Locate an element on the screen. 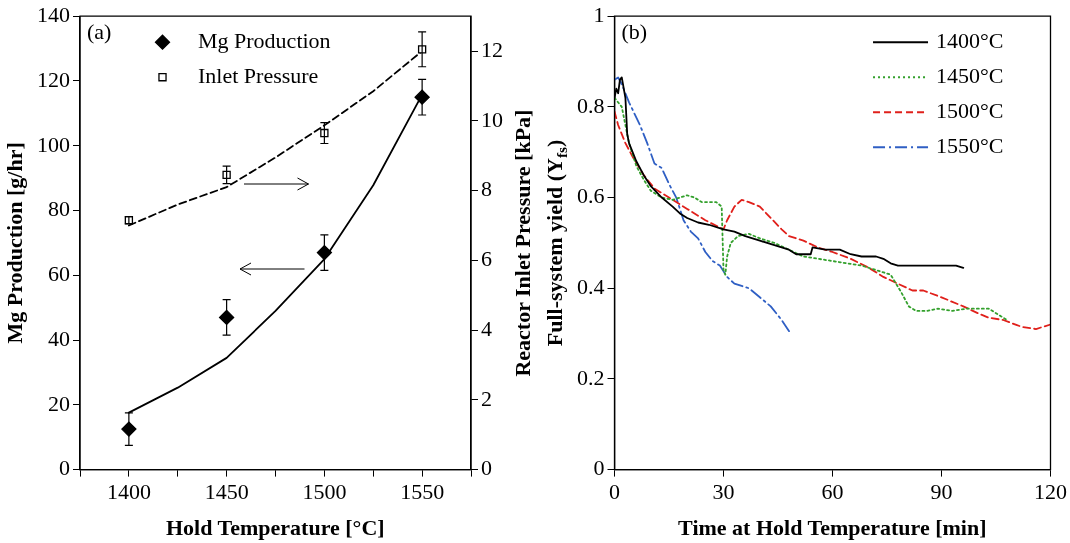  y2-tick-label: 8 is located at coordinates (486, 189).